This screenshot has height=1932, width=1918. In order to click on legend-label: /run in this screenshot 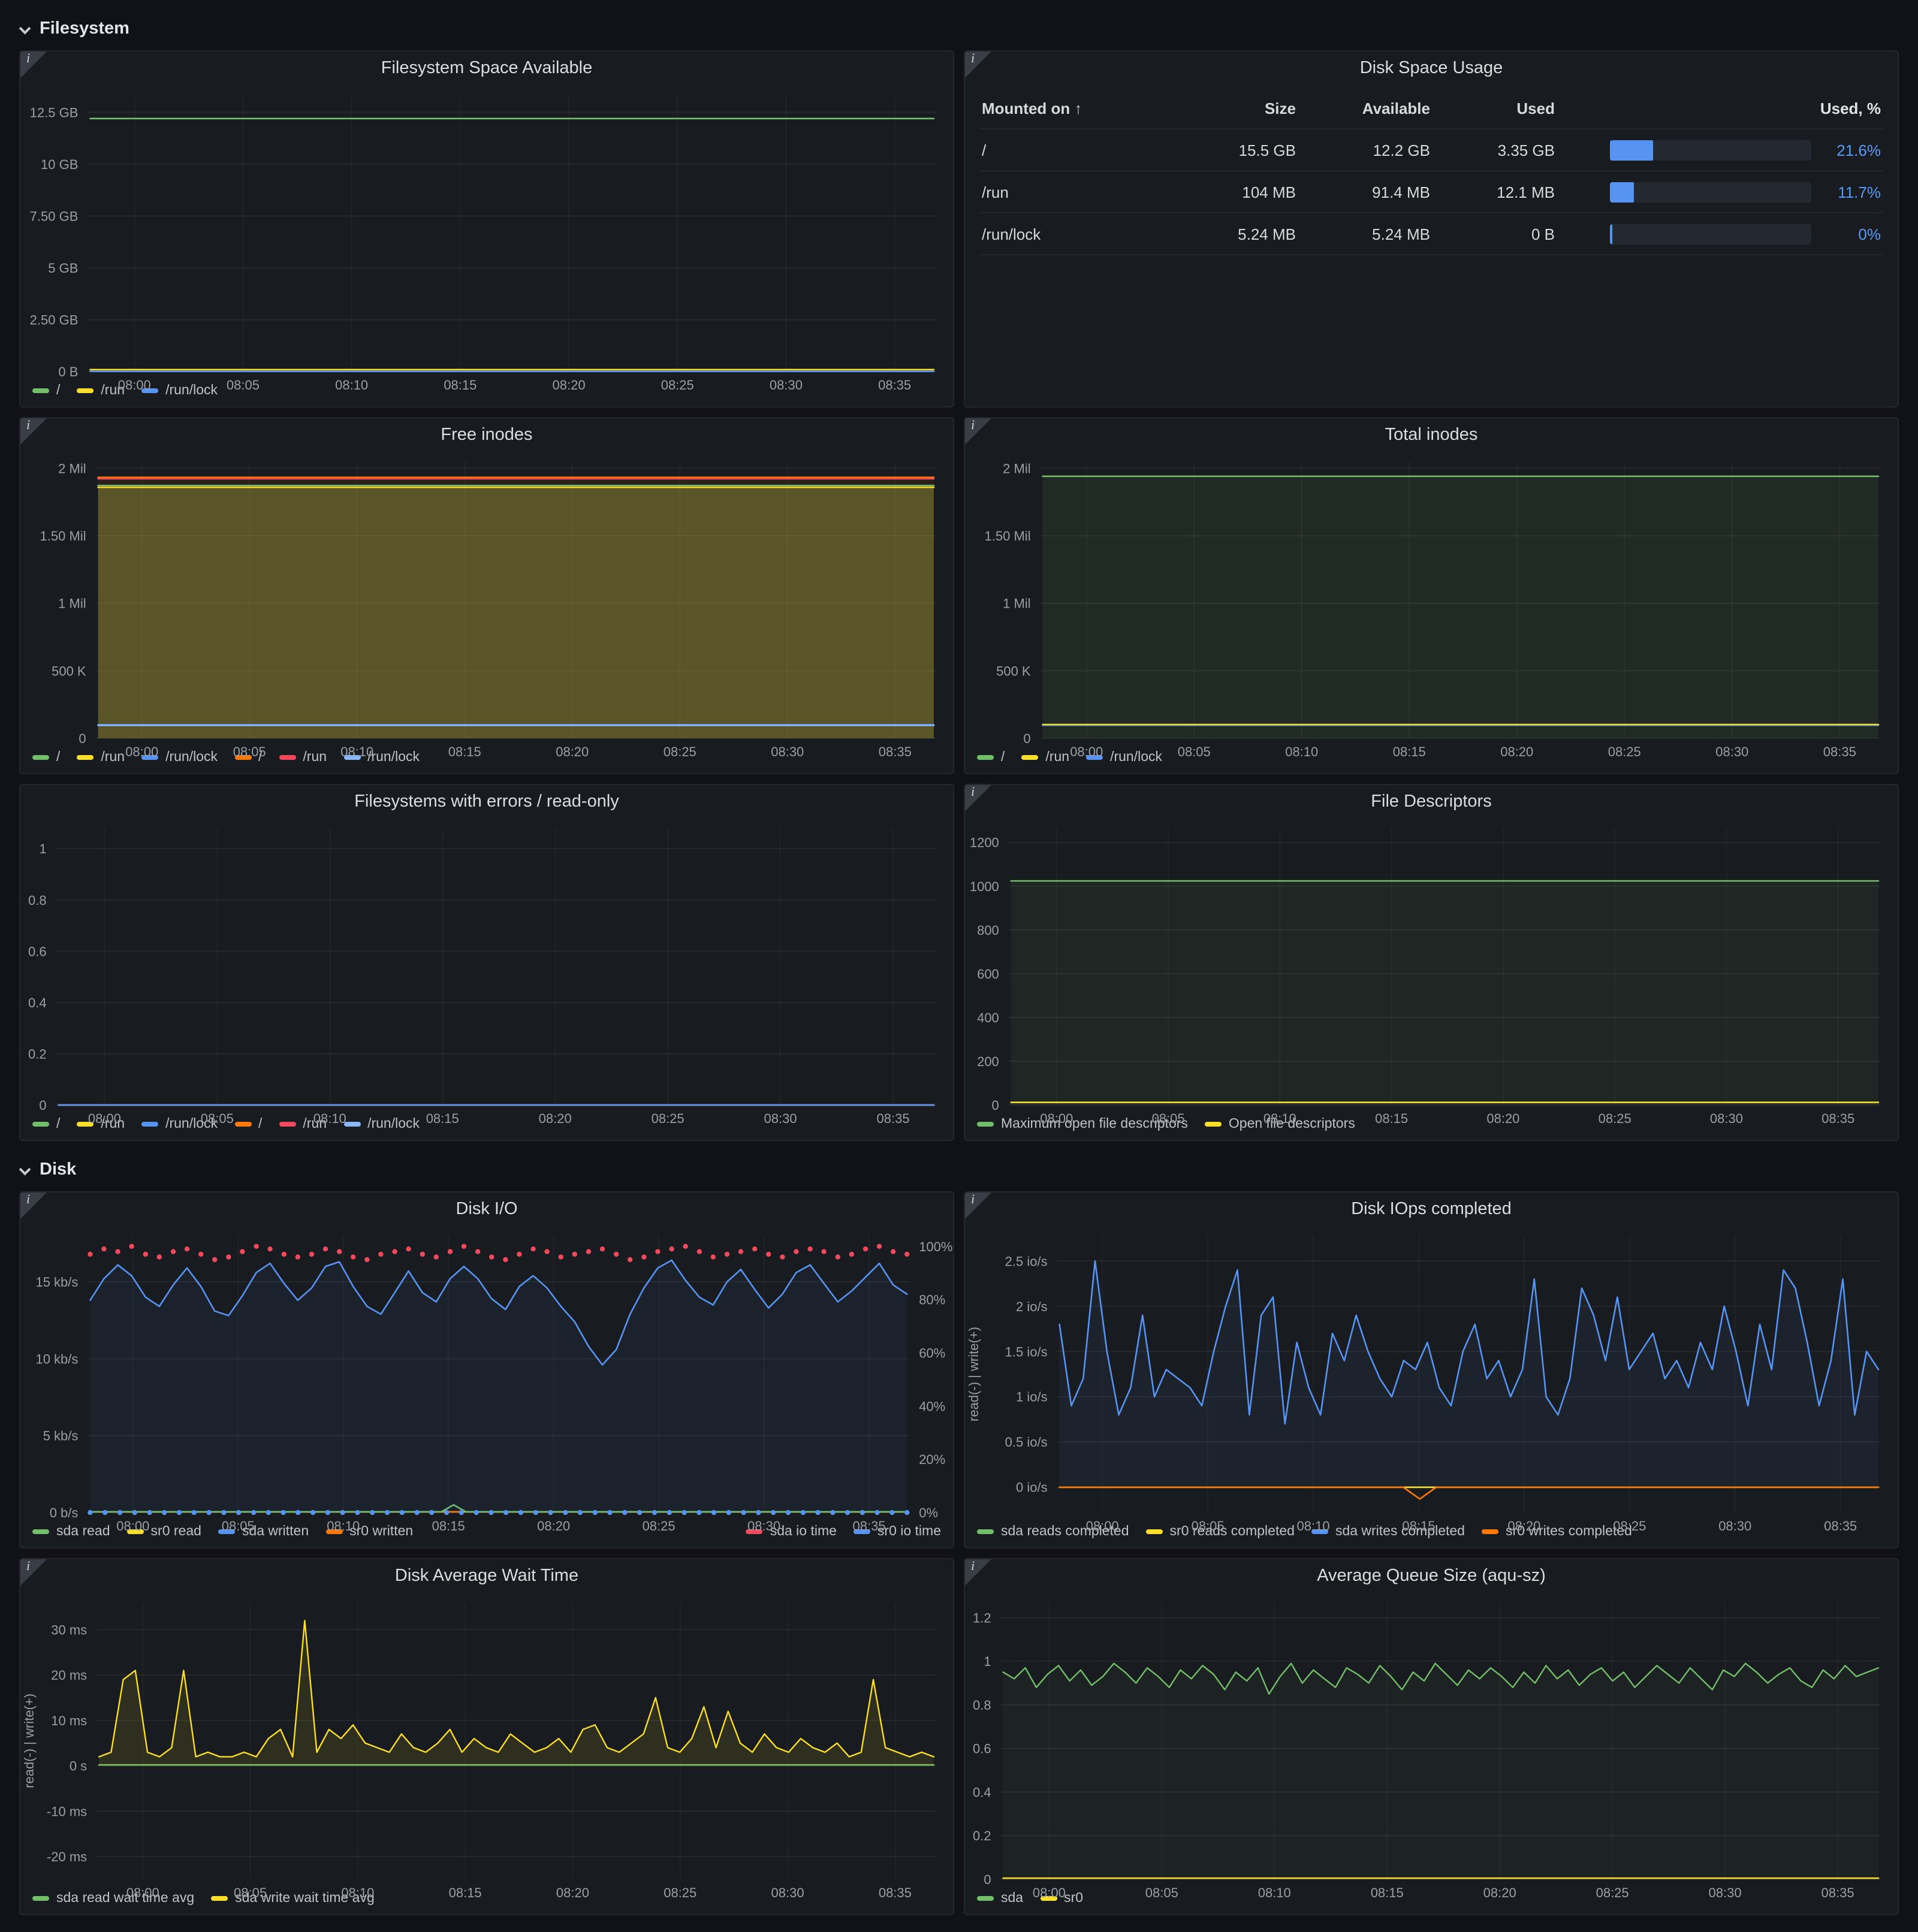, I will do `click(315, 1124)`.